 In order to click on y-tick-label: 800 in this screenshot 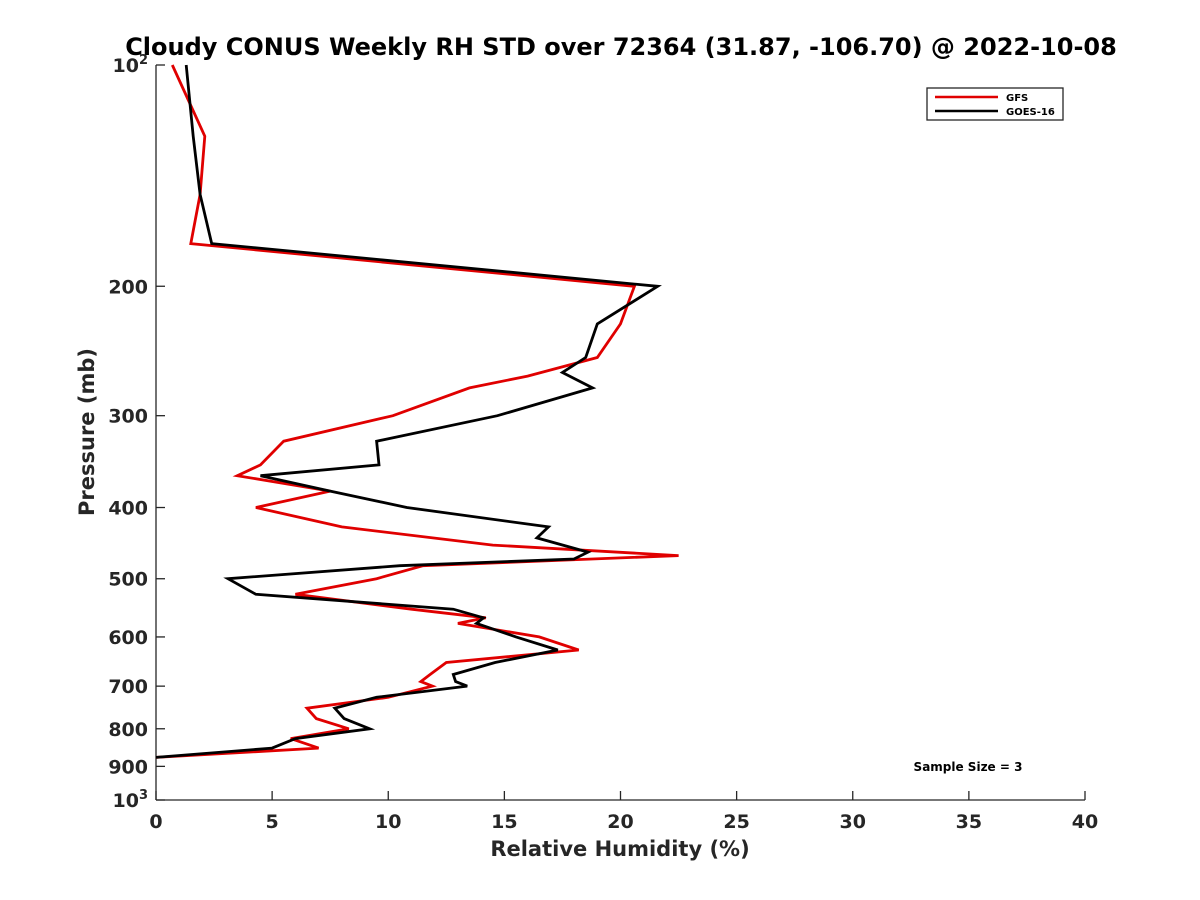, I will do `click(128, 730)`.